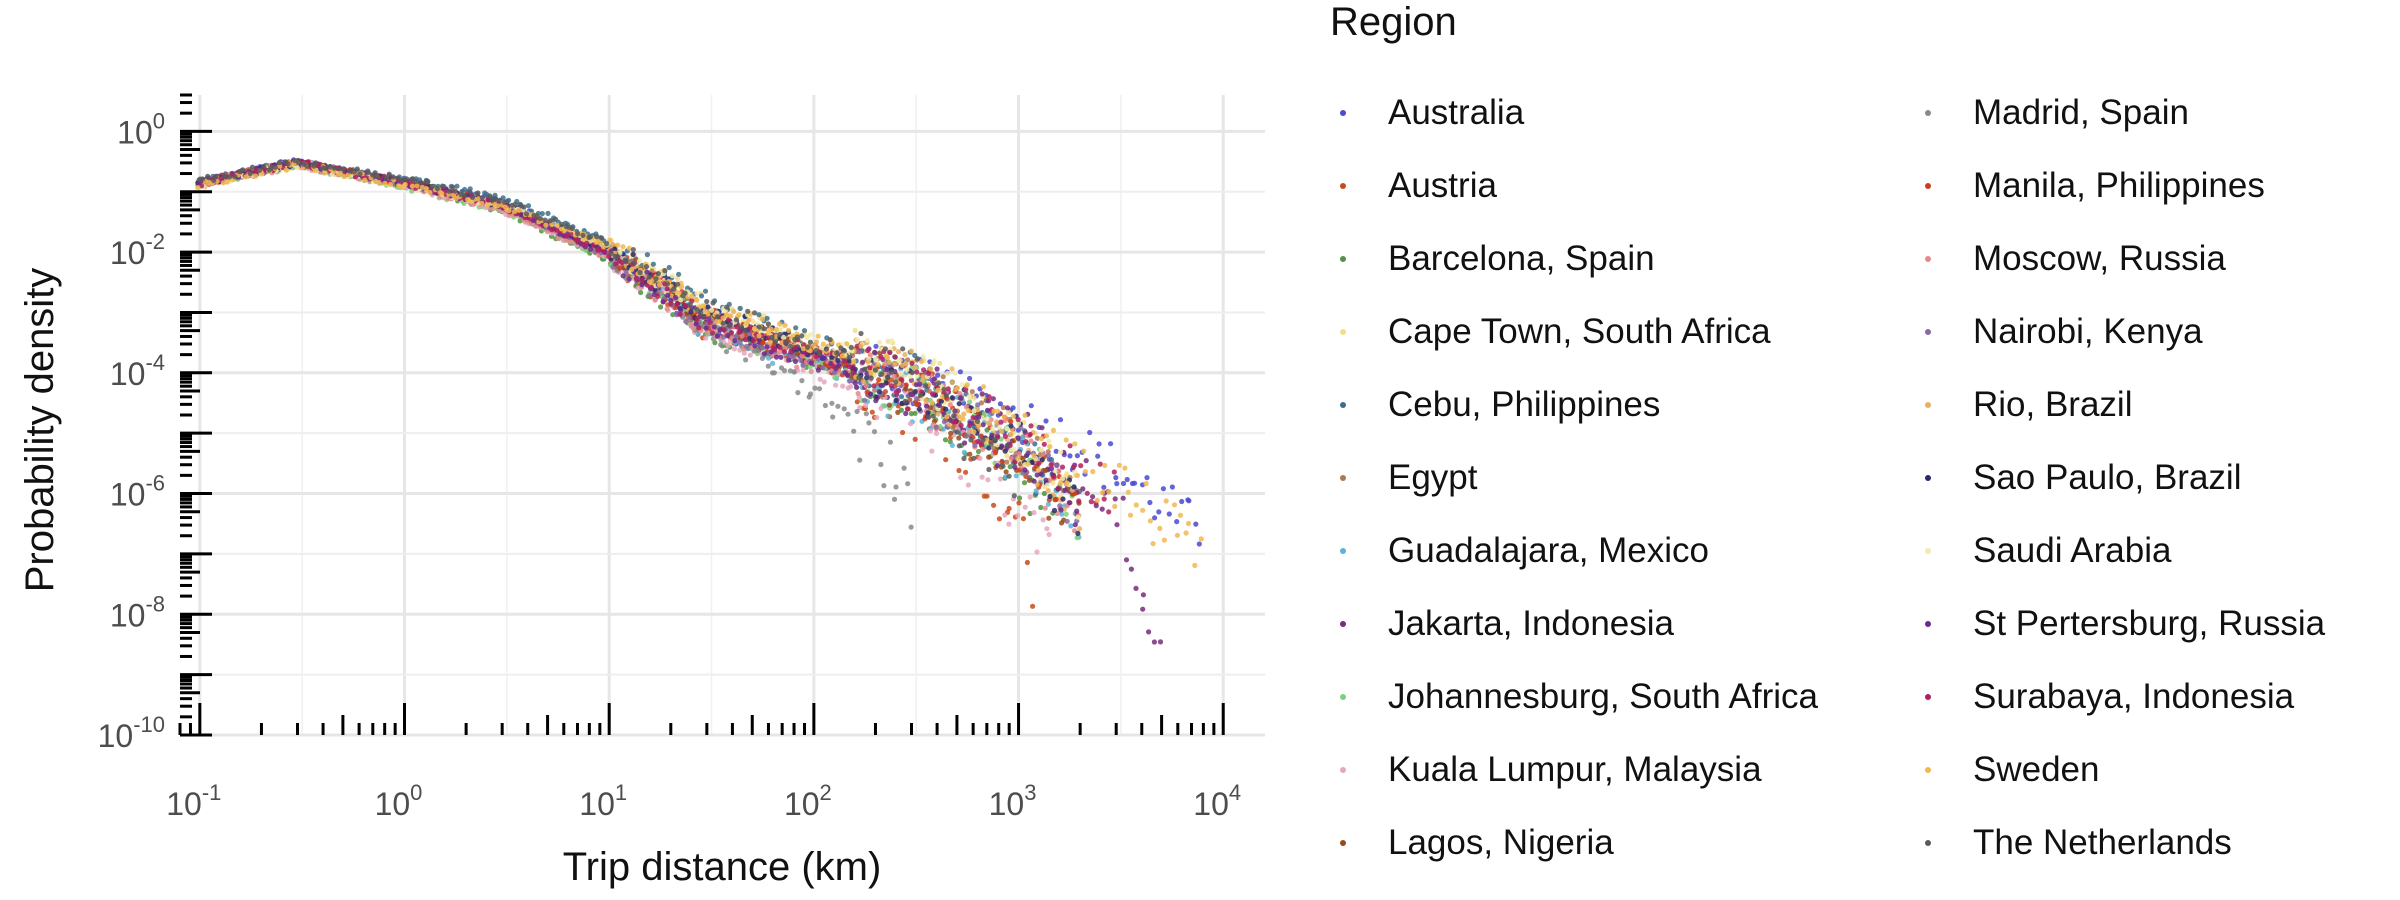  I want to click on legend-label: Australia, so click(1456, 112).